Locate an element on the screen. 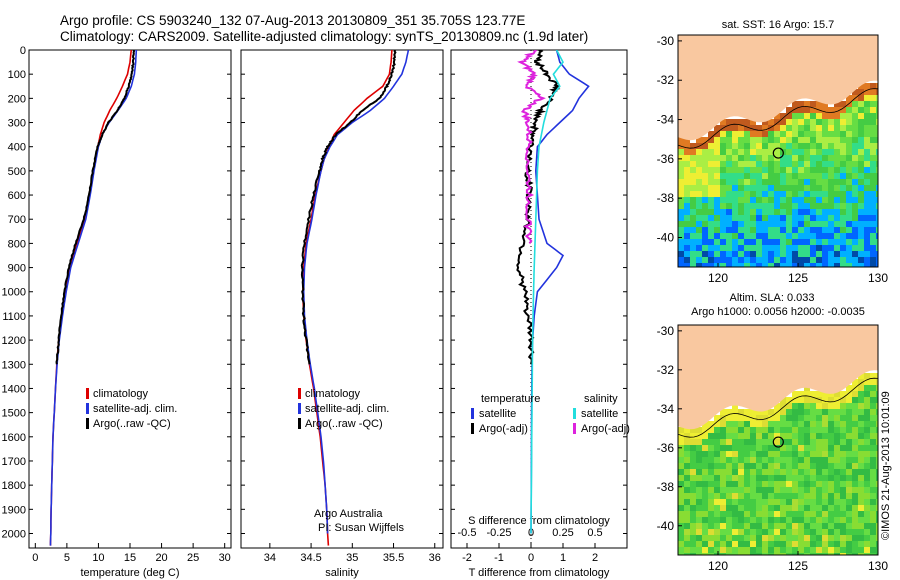 Image resolution: width=900 pixels, height=580 pixels. y-tick-label: 1000 is located at coordinates (14, 293).